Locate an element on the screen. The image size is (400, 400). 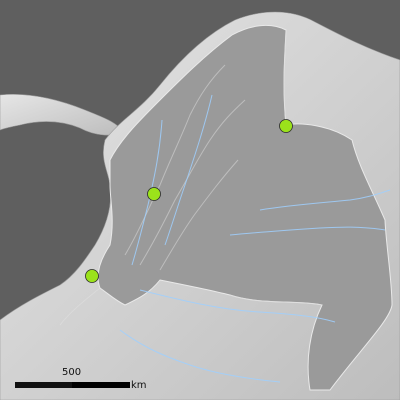
landmass-north-america-isthmus is located at coordinates (61, 115).